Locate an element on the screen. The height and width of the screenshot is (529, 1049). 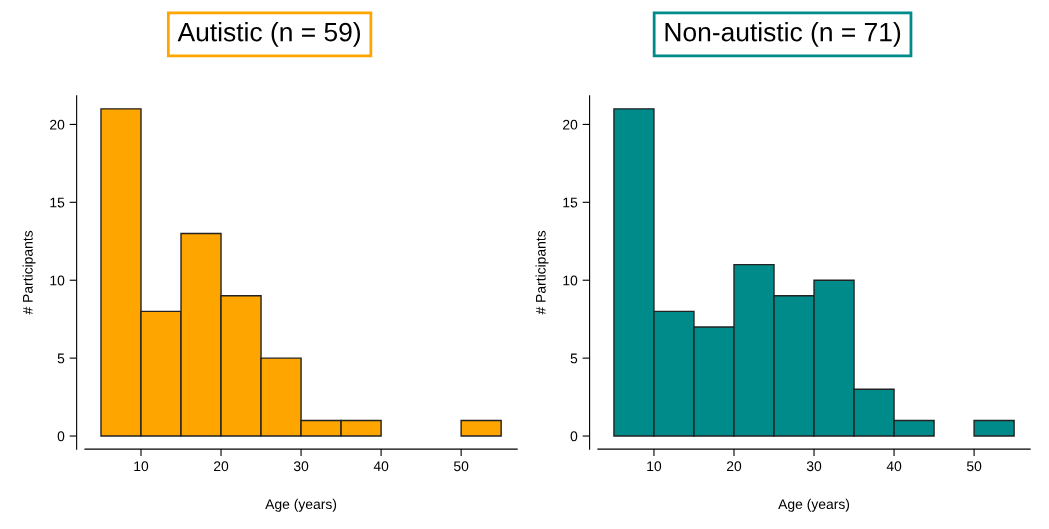
chart-title: Autistic (n = 59) is located at coordinates (268, 34).